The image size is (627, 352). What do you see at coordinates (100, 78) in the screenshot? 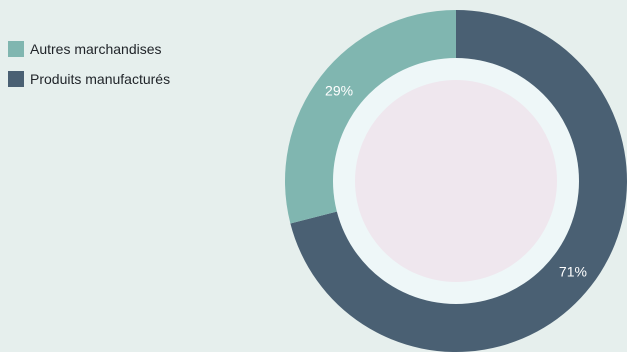
I see `legend-label-produits-manufactures: Produits manufacturés` at bounding box center [100, 78].